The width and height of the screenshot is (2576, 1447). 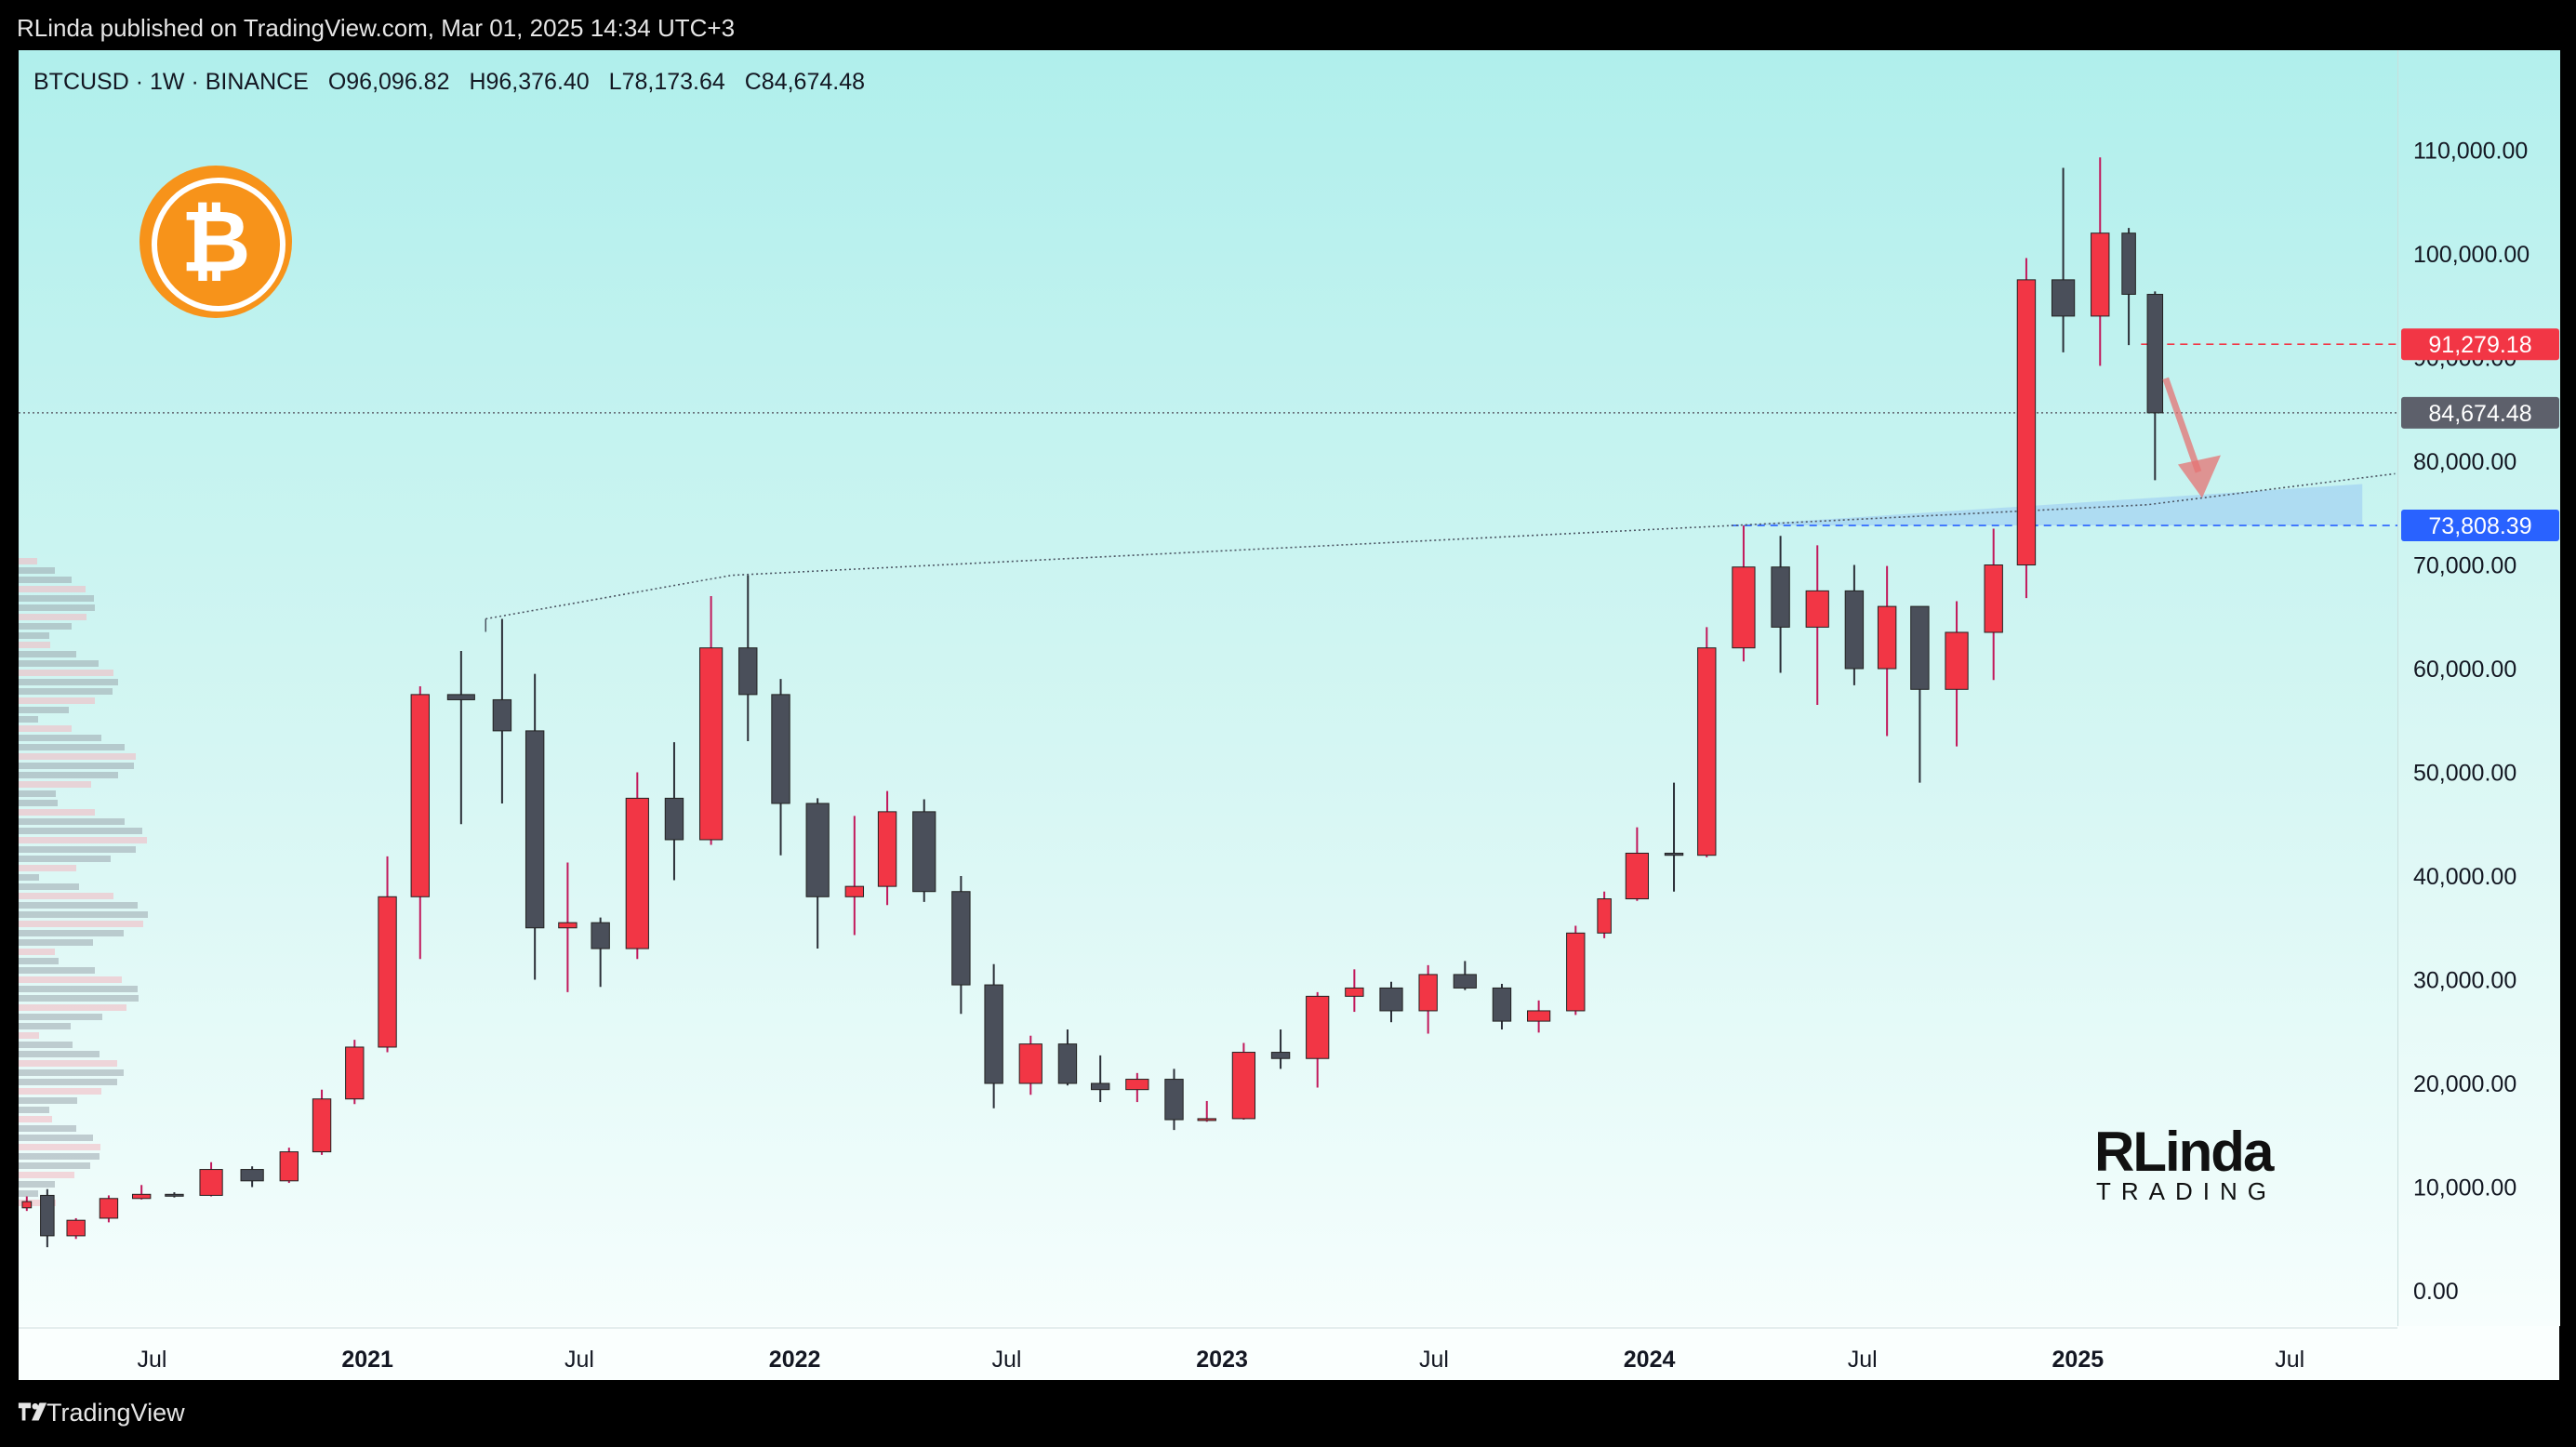 I want to click on price-tag: 84,674.48, so click(x=2480, y=412).